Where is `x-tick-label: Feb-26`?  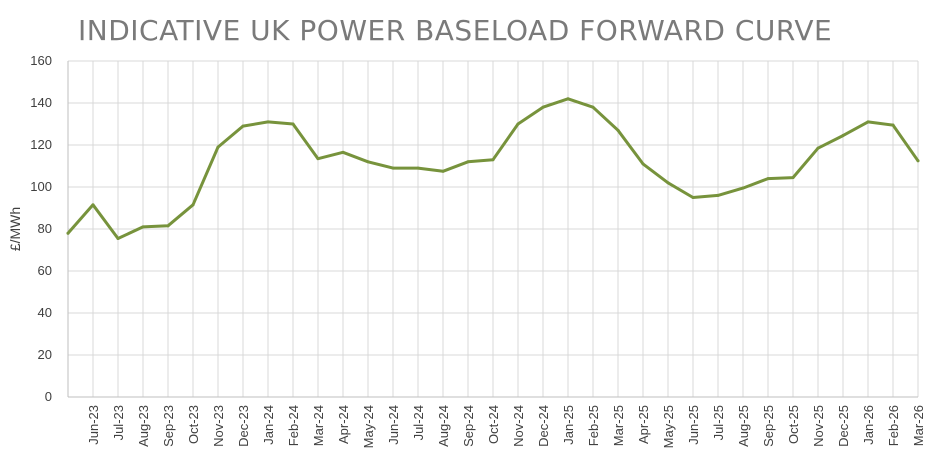
x-tick-label: Feb-26 is located at coordinates (893, 425).